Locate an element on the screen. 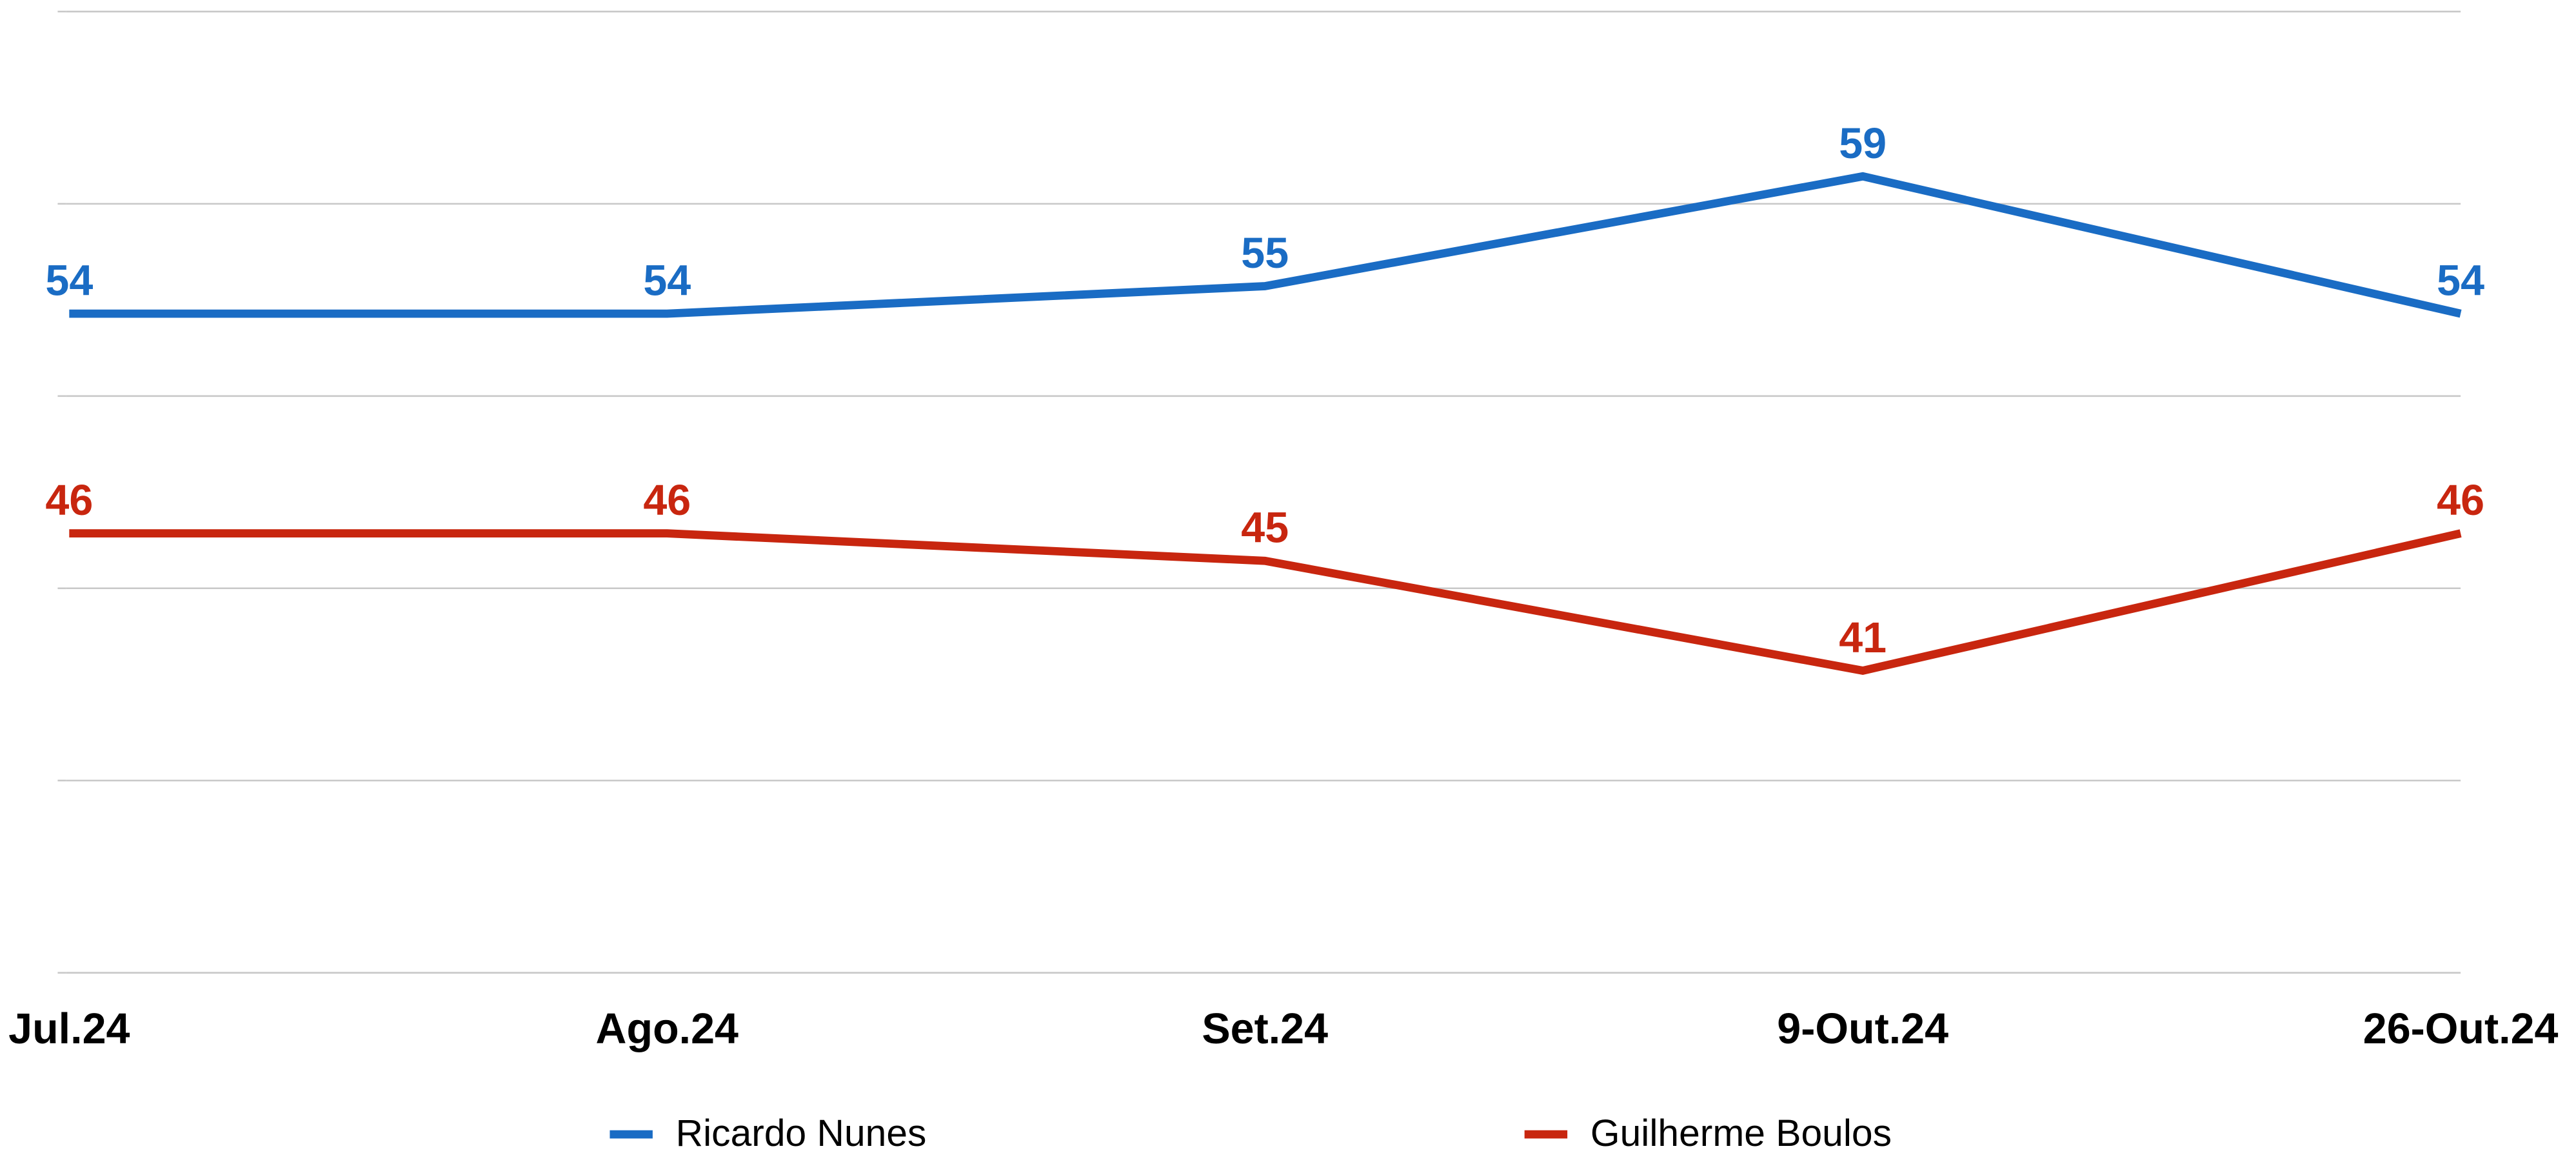  legend-label: Guilherme Boulos is located at coordinates (1741, 1132).